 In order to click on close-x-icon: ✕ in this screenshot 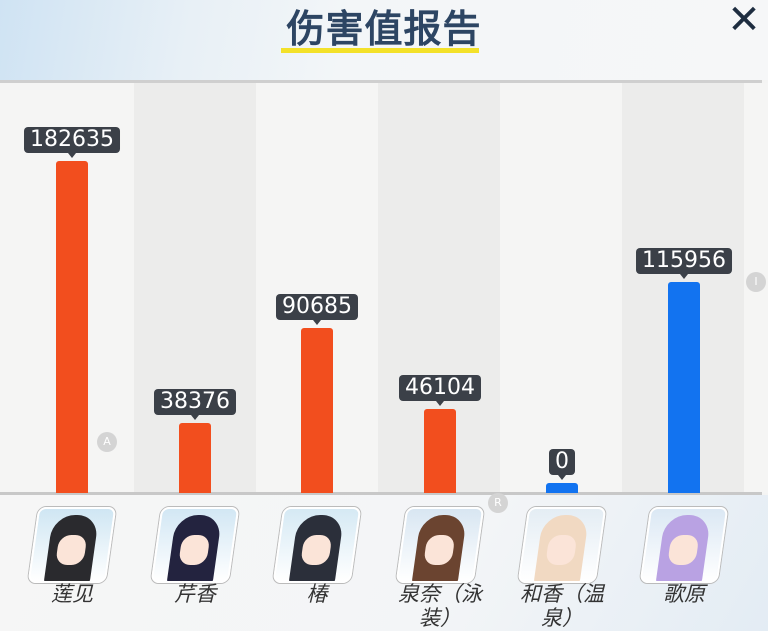, I will do `click(744, 21)`.